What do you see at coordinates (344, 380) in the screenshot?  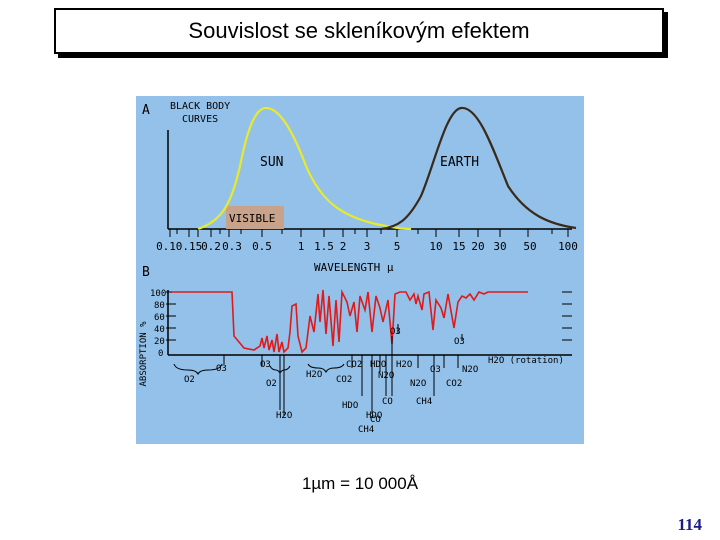 I see `gas-label-co2-b: CO2` at bounding box center [344, 380].